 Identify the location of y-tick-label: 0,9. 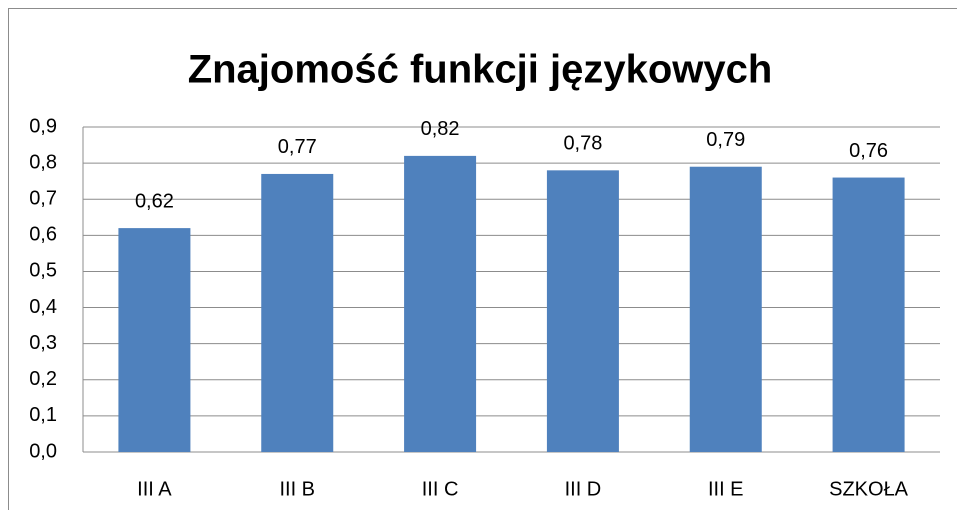
(43, 126).